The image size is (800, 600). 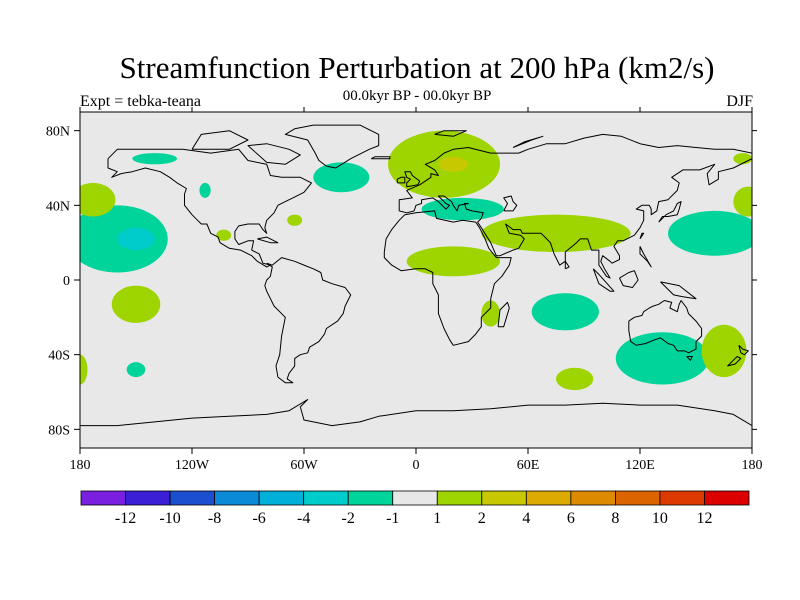 I want to click on coastline-taiwan, so click(x=642, y=236).